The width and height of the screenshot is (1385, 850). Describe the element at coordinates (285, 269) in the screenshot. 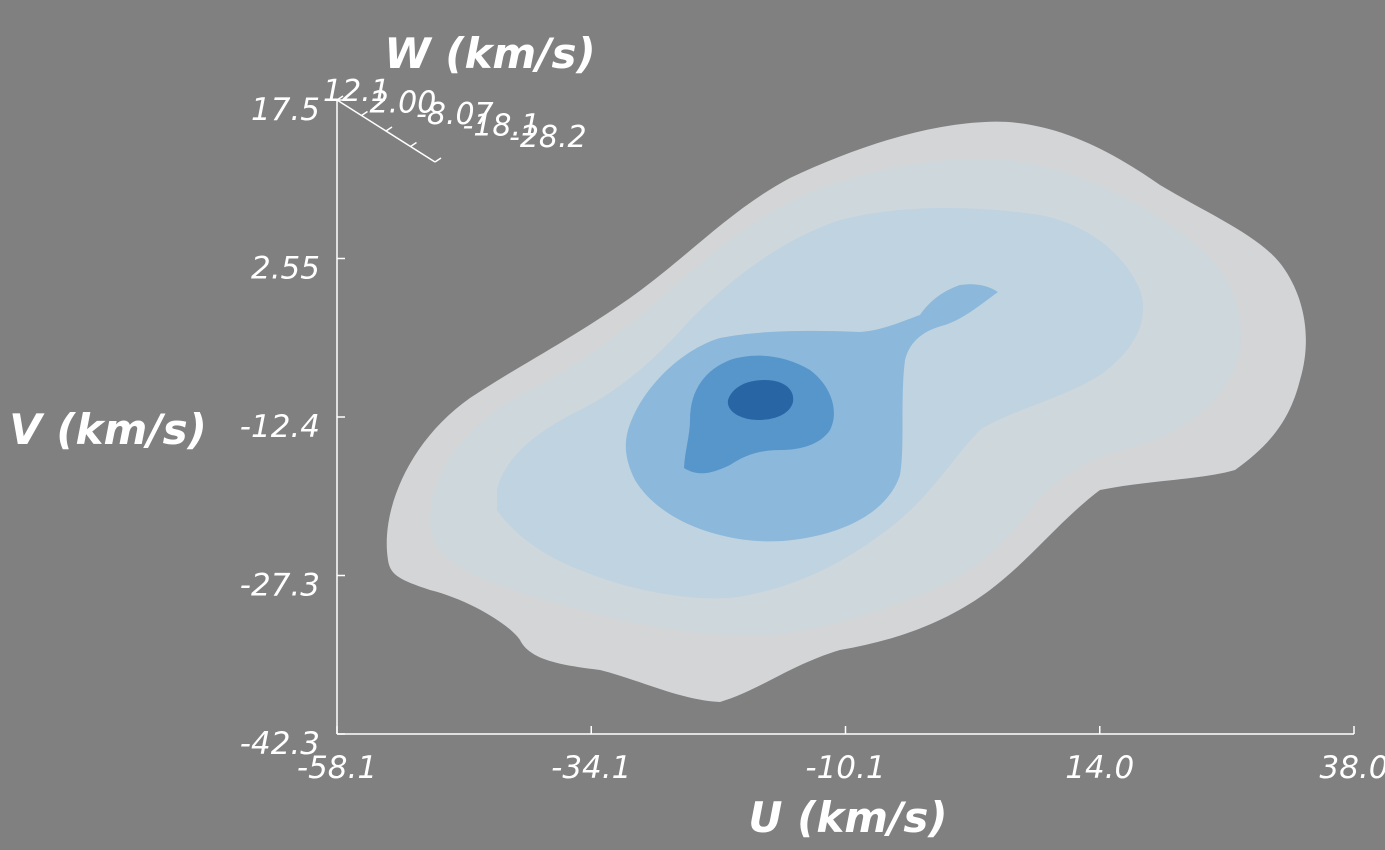

I see `v-tick-label: 2.55` at that location.